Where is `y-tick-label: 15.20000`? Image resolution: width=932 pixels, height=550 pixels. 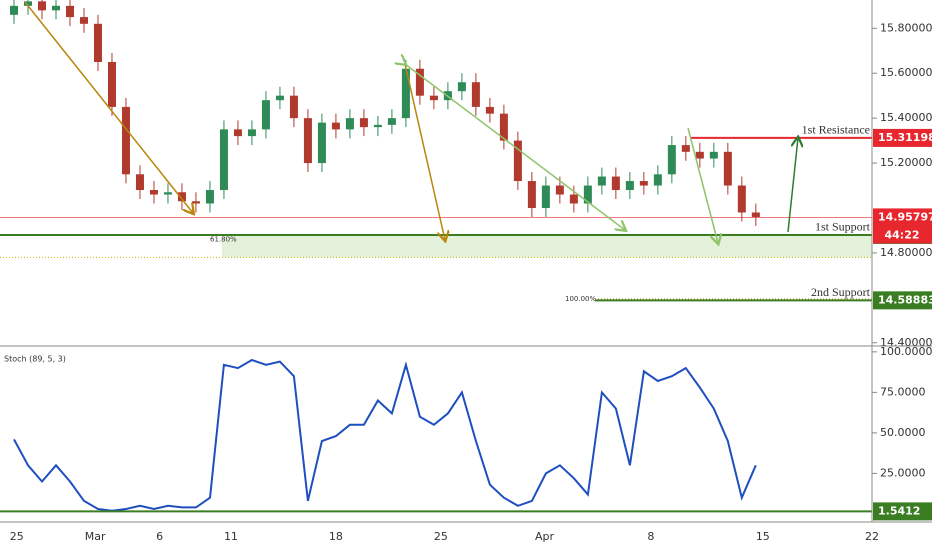 y-tick-label: 15.20000 is located at coordinates (906, 162).